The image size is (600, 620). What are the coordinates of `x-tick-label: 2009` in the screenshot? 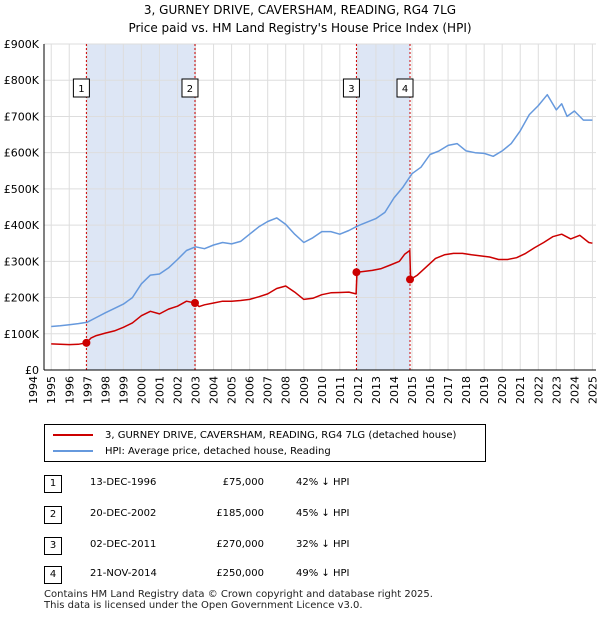 It's located at (304, 390).